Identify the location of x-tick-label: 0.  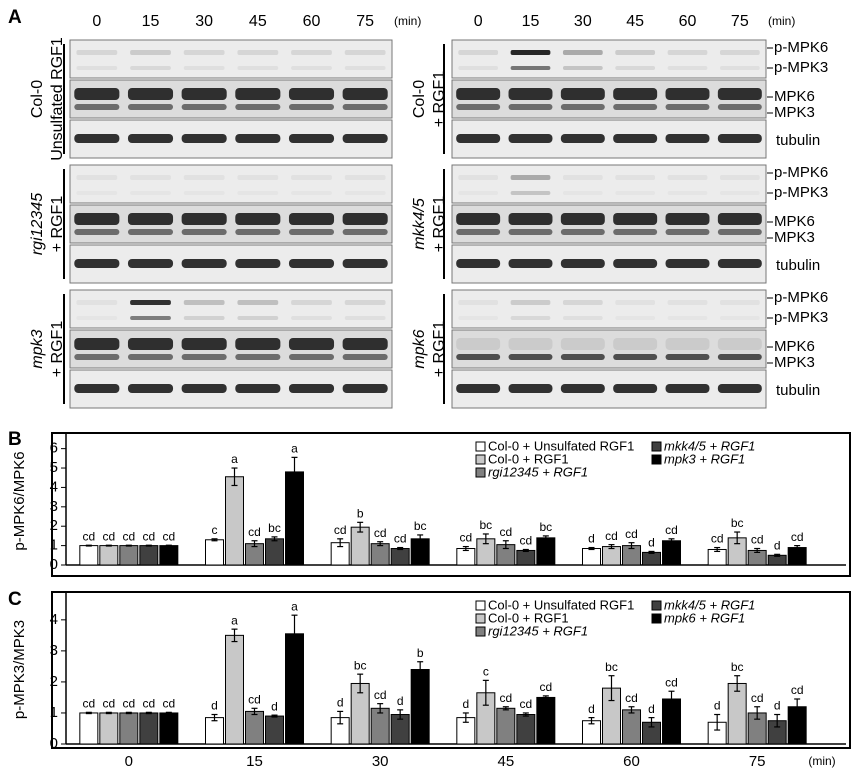
(129, 761).